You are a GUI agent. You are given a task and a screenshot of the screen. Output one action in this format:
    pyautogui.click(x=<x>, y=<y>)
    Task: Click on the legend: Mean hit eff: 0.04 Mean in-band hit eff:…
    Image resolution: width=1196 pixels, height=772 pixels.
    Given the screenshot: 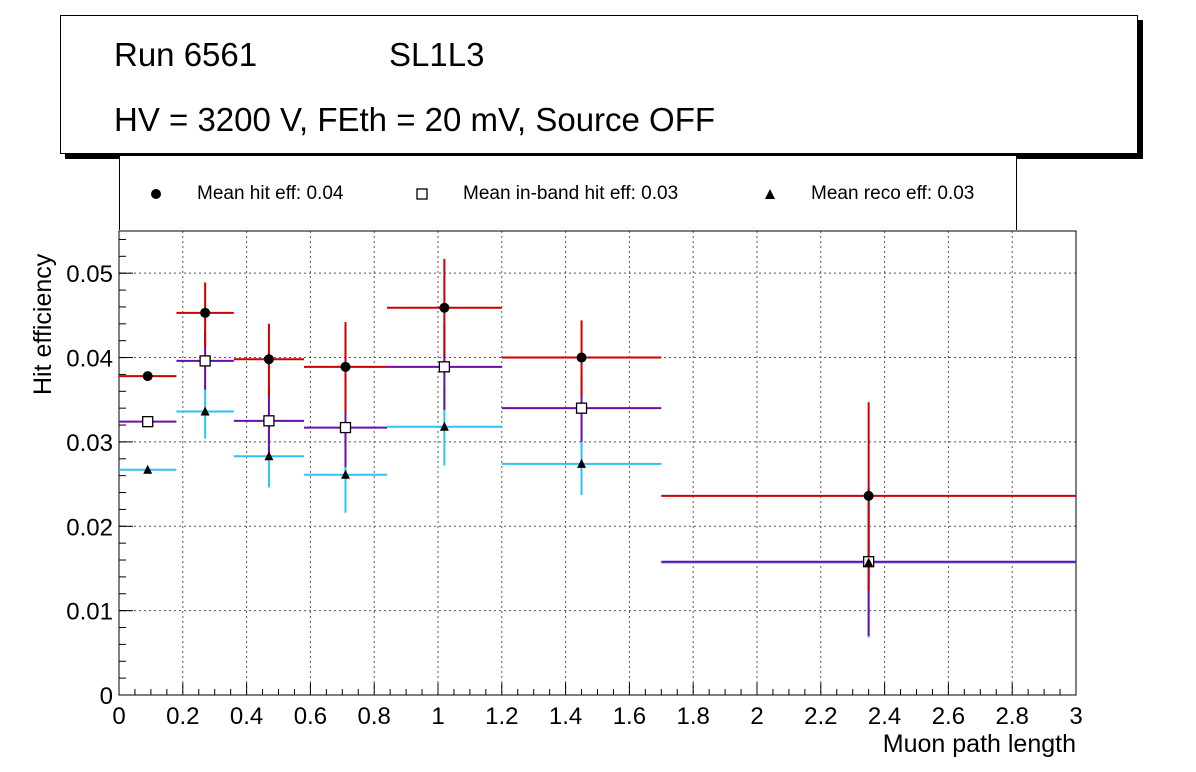 What is the action you would take?
    pyautogui.click(x=568, y=193)
    